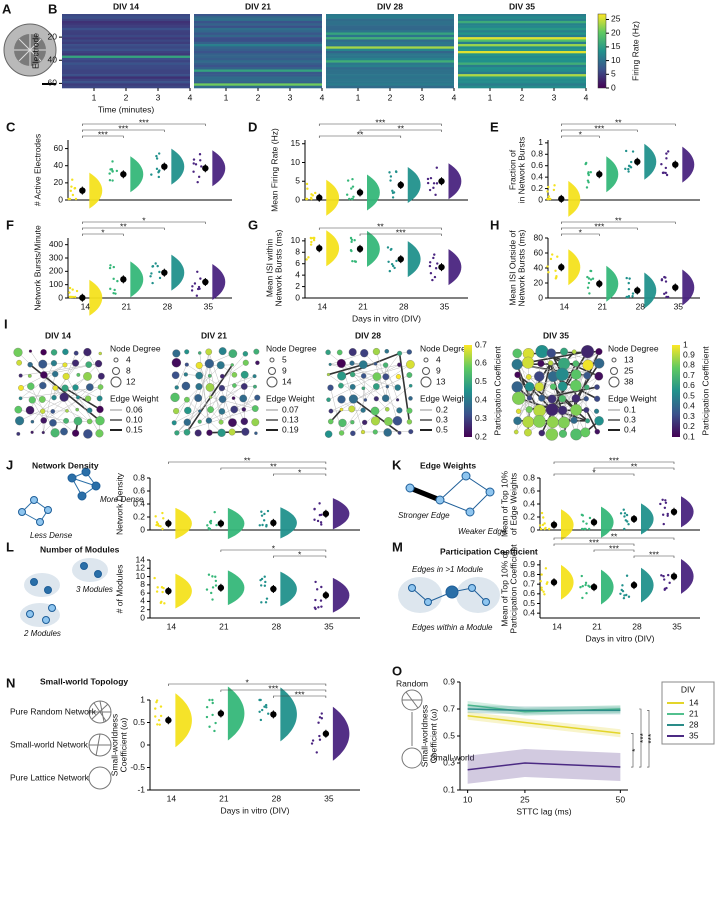  Describe the element at coordinates (139, 516) in the screenshot. I see `y-tick-label: 0.2` at that location.